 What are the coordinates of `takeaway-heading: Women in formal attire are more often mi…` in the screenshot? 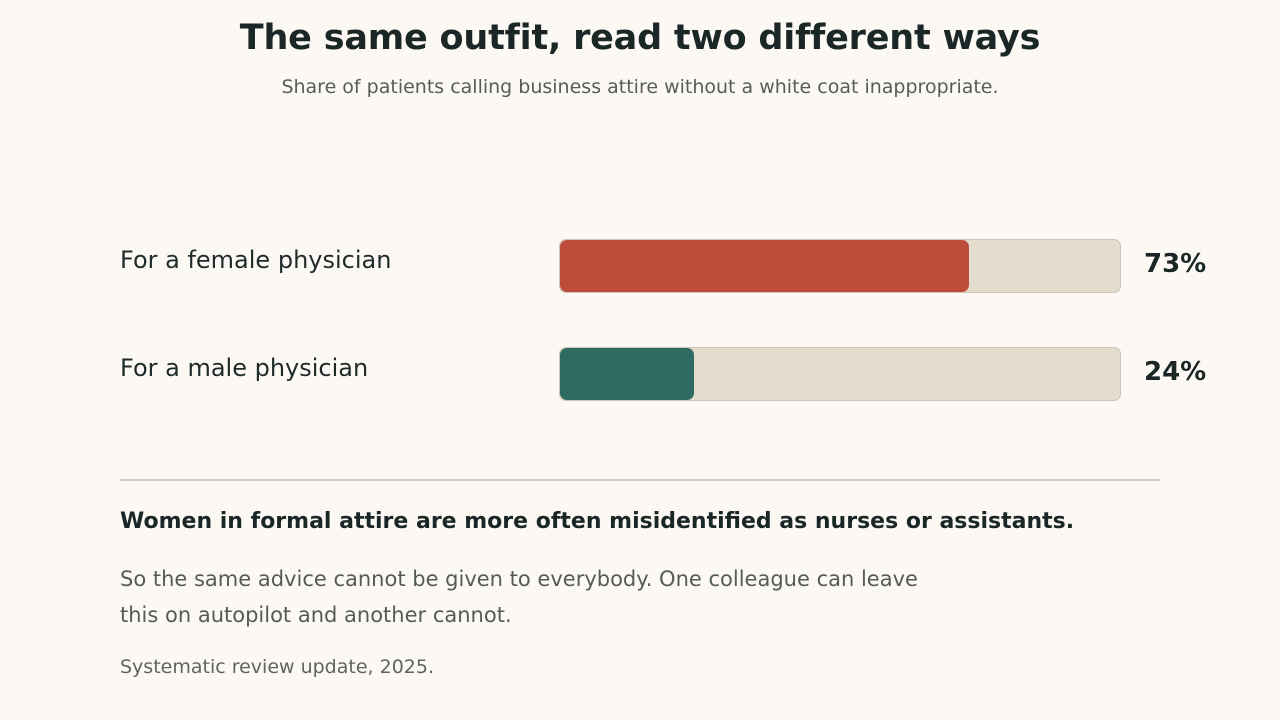 It's located at (597, 521).